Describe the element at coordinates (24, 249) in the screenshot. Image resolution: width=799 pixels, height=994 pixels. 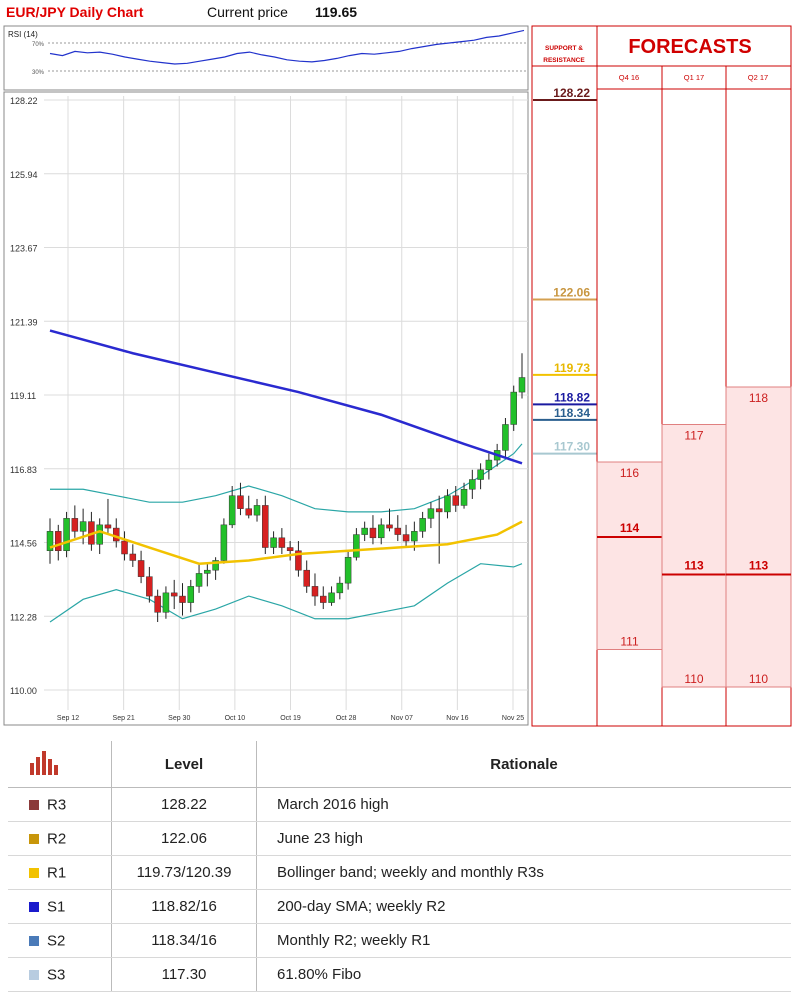
I see `y-tick-label: 123.67` at that location.